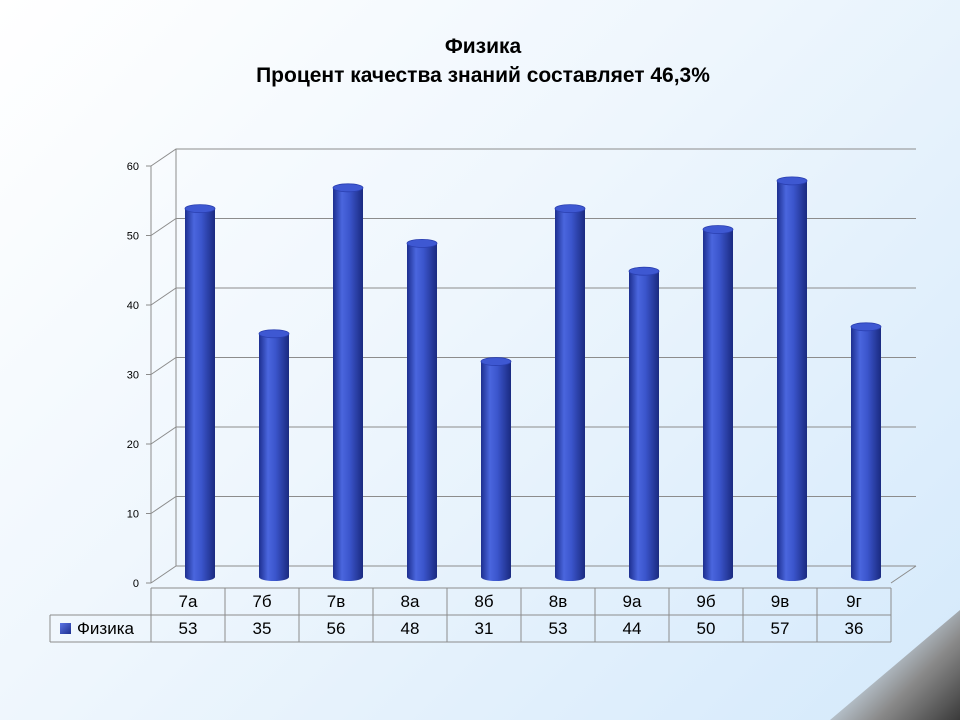  Describe the element at coordinates (65, 628) in the screenshot. I see `legend-swatch` at that location.